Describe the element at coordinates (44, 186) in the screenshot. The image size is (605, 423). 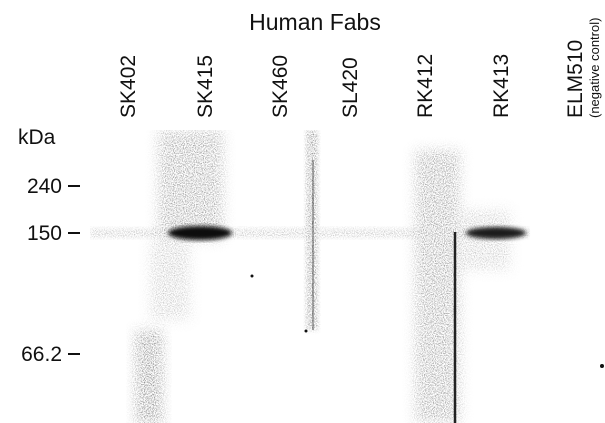
I see `marker-label: 240` at that location.